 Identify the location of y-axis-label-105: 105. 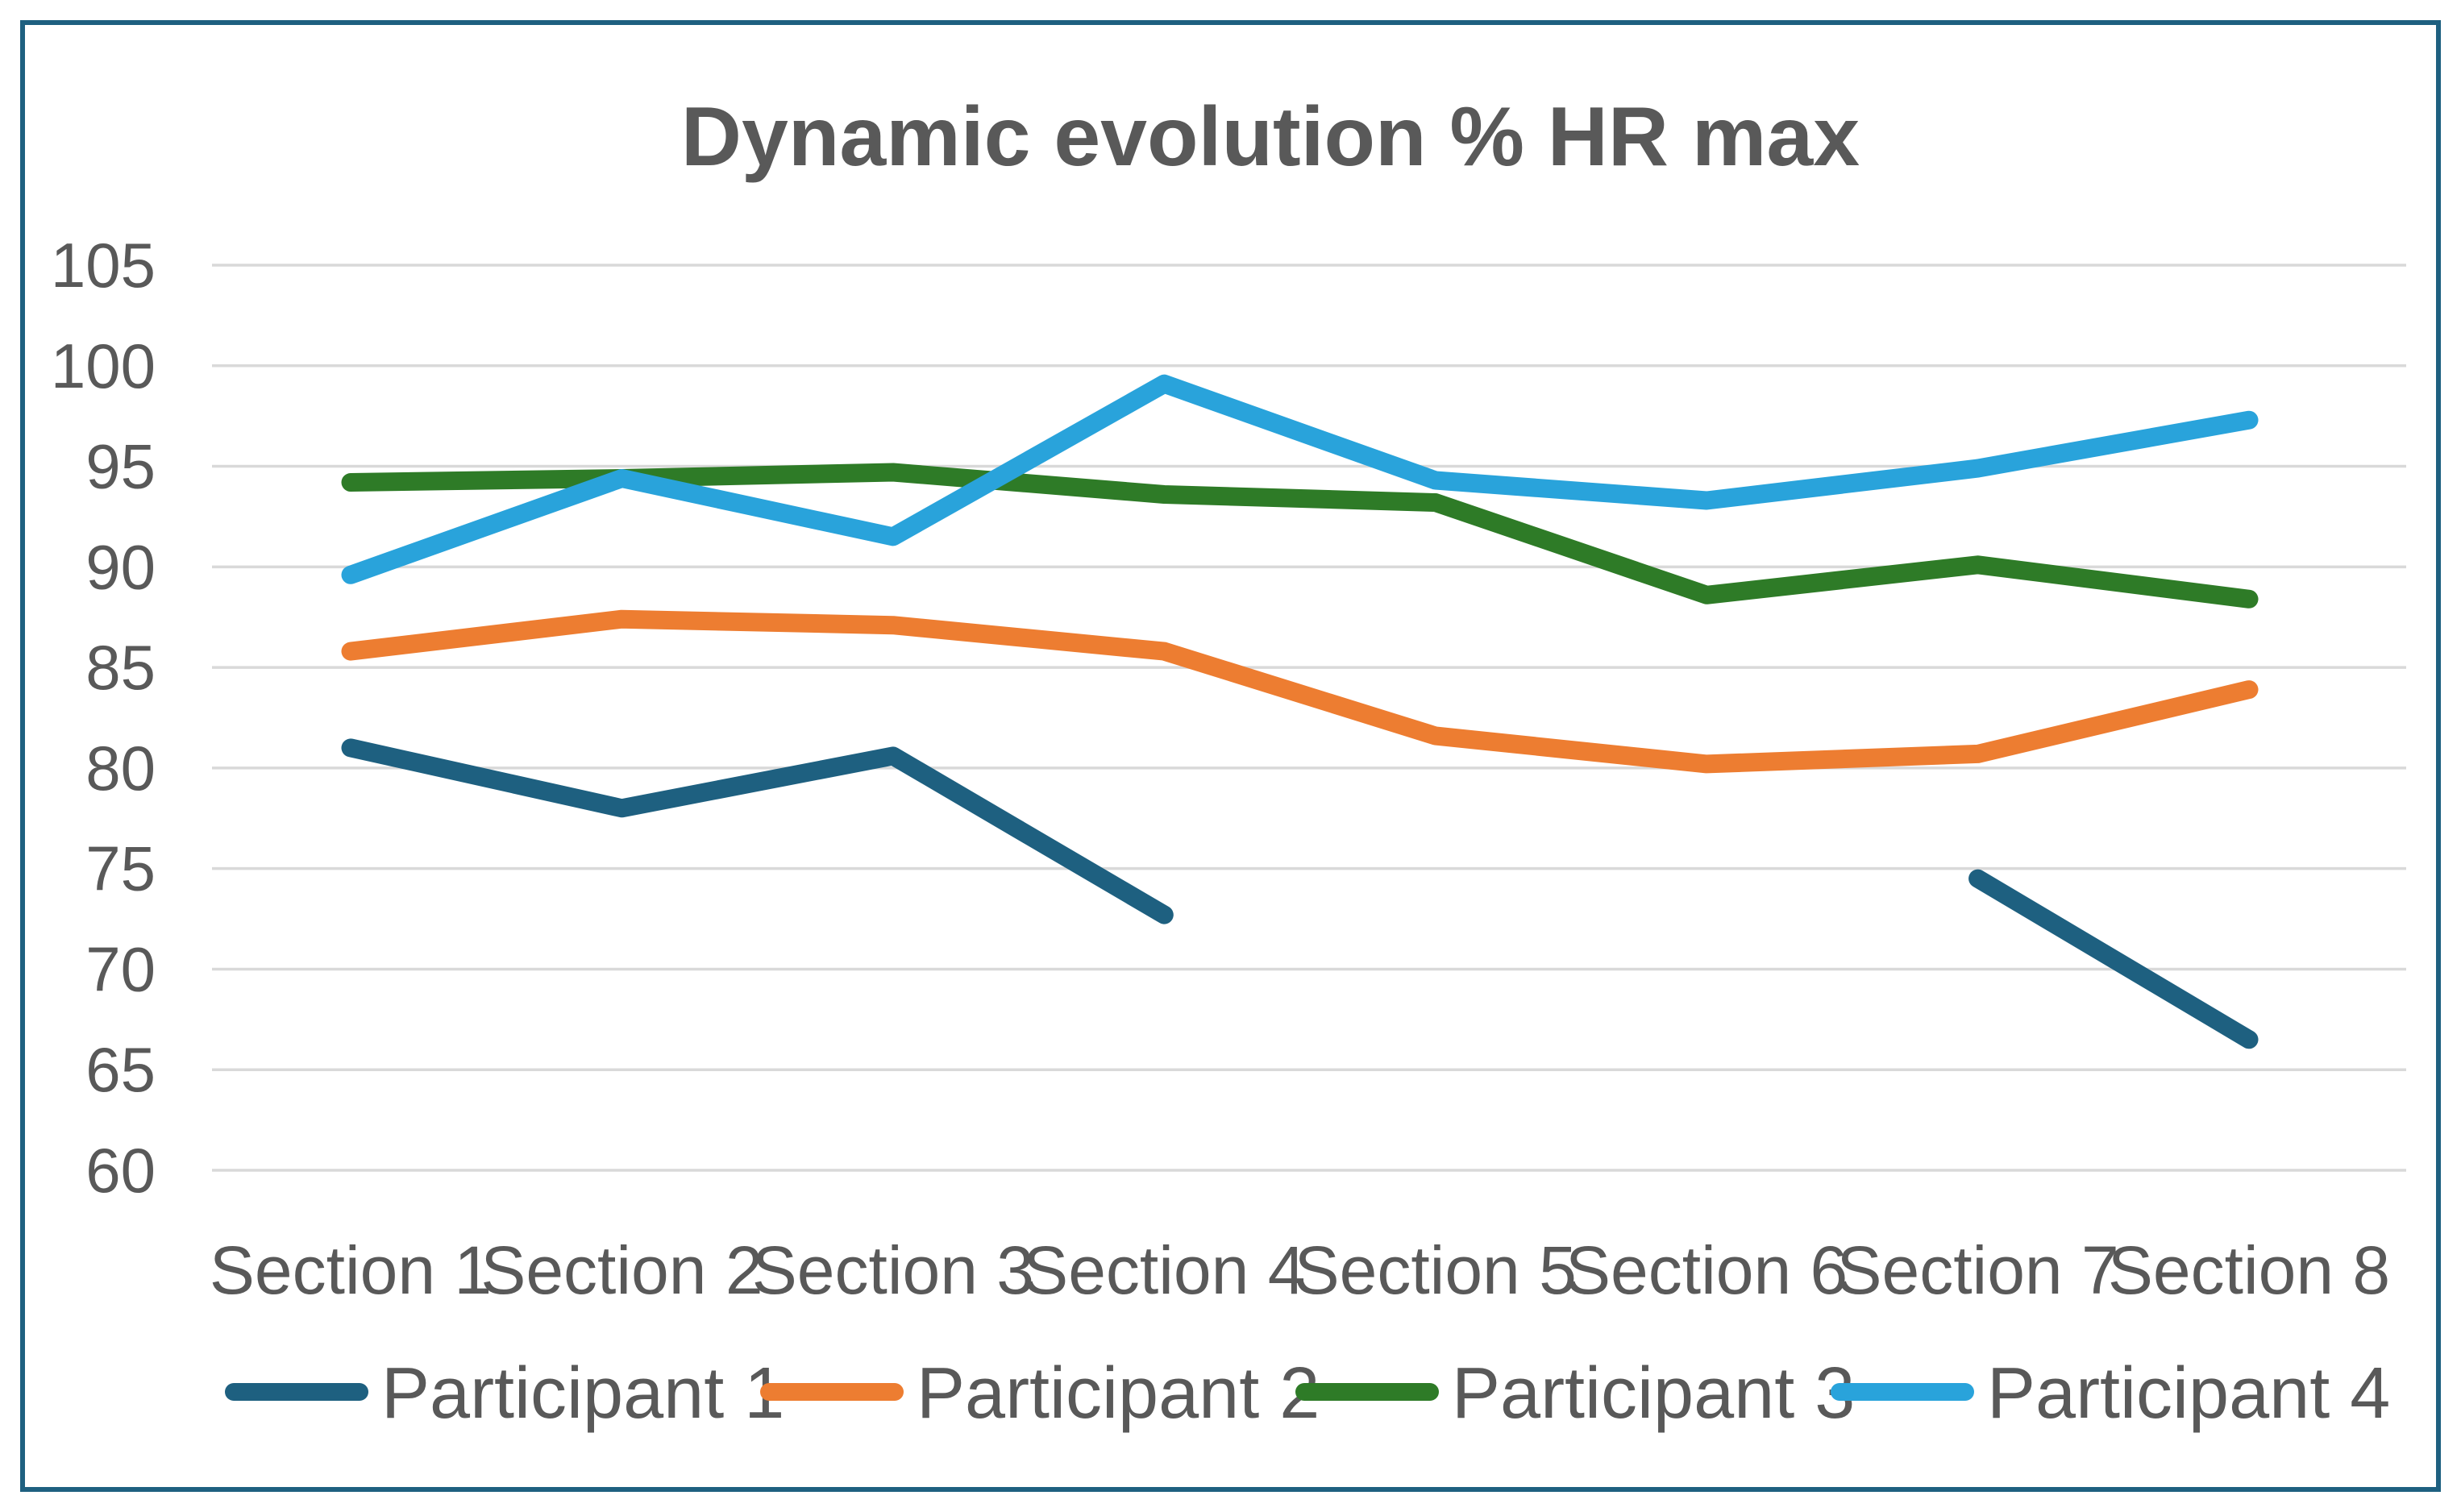
(103, 265).